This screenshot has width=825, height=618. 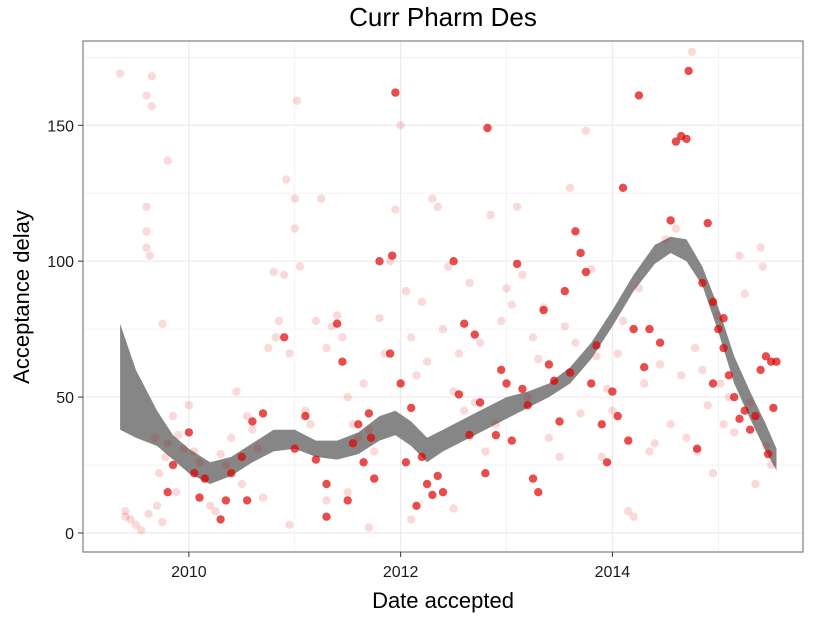 I want to click on x-tick-label: 2014, so click(x=613, y=572).